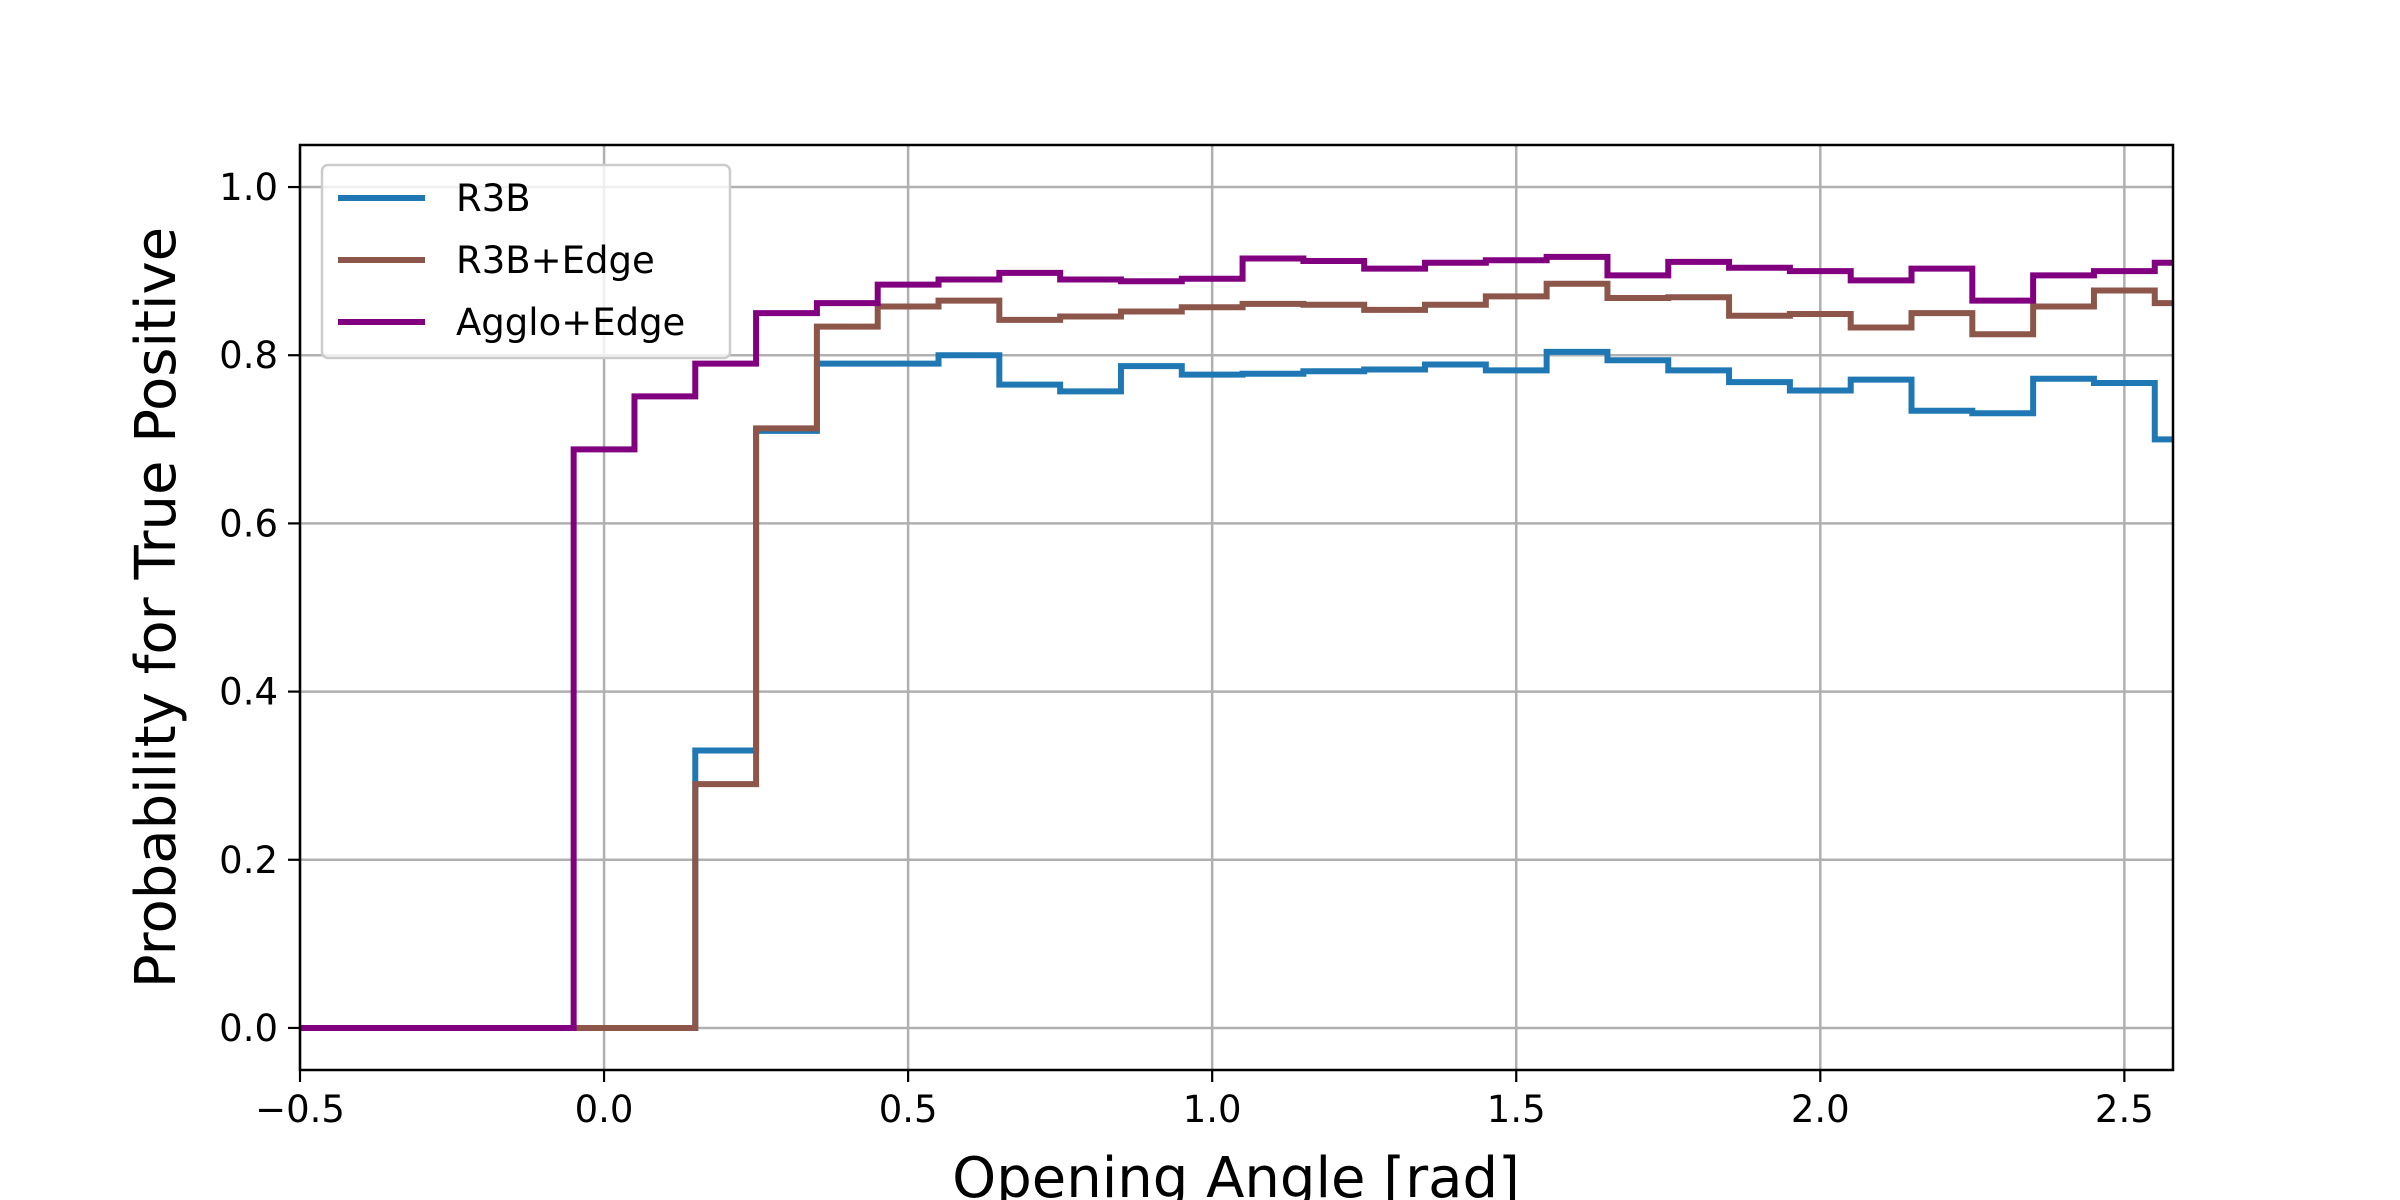 This screenshot has height=1200, width=2400. I want to click on x-tick-label: 0.0, so click(604, 1109).